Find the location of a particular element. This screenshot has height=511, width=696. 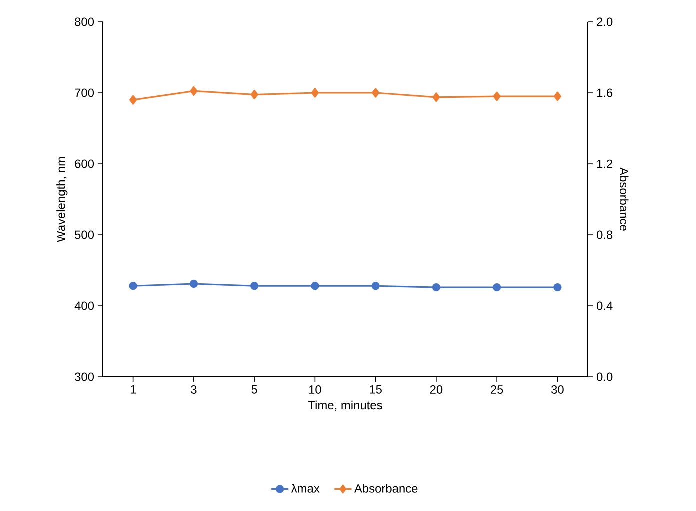

y2-tick-label: 0.0 is located at coordinates (604, 377).